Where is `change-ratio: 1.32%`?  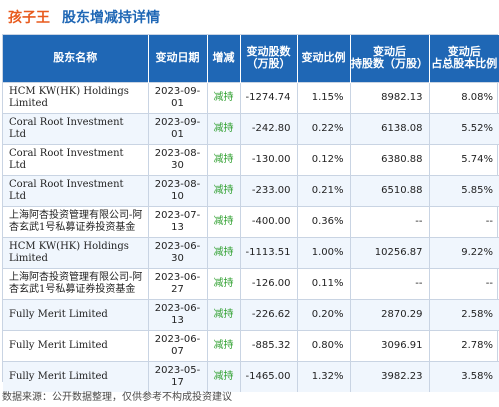
change-ratio: 1.32% is located at coordinates (323, 376).